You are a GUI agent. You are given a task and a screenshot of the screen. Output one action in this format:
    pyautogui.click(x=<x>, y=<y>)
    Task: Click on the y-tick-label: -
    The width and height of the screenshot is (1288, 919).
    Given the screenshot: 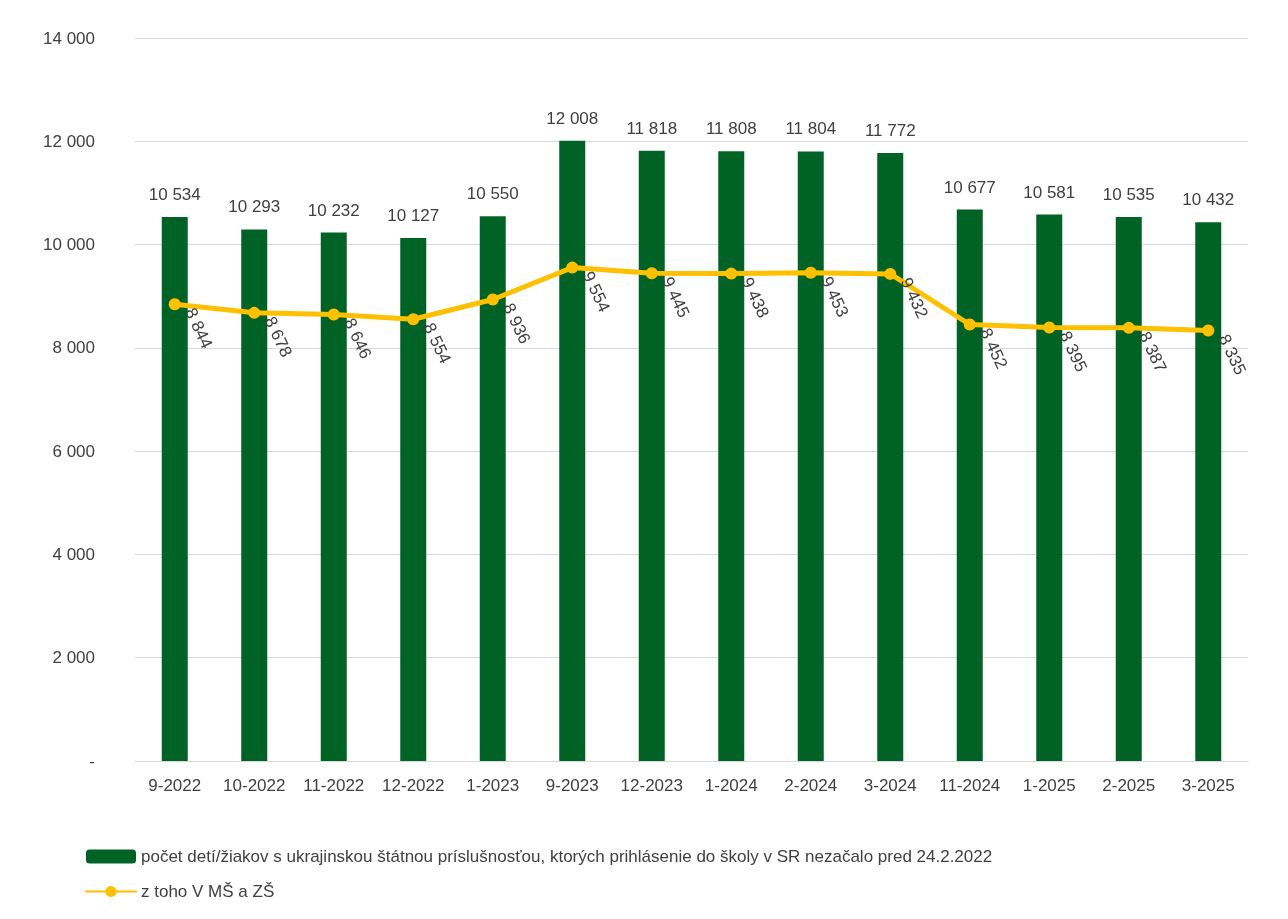 What is the action you would take?
    pyautogui.click(x=92, y=761)
    